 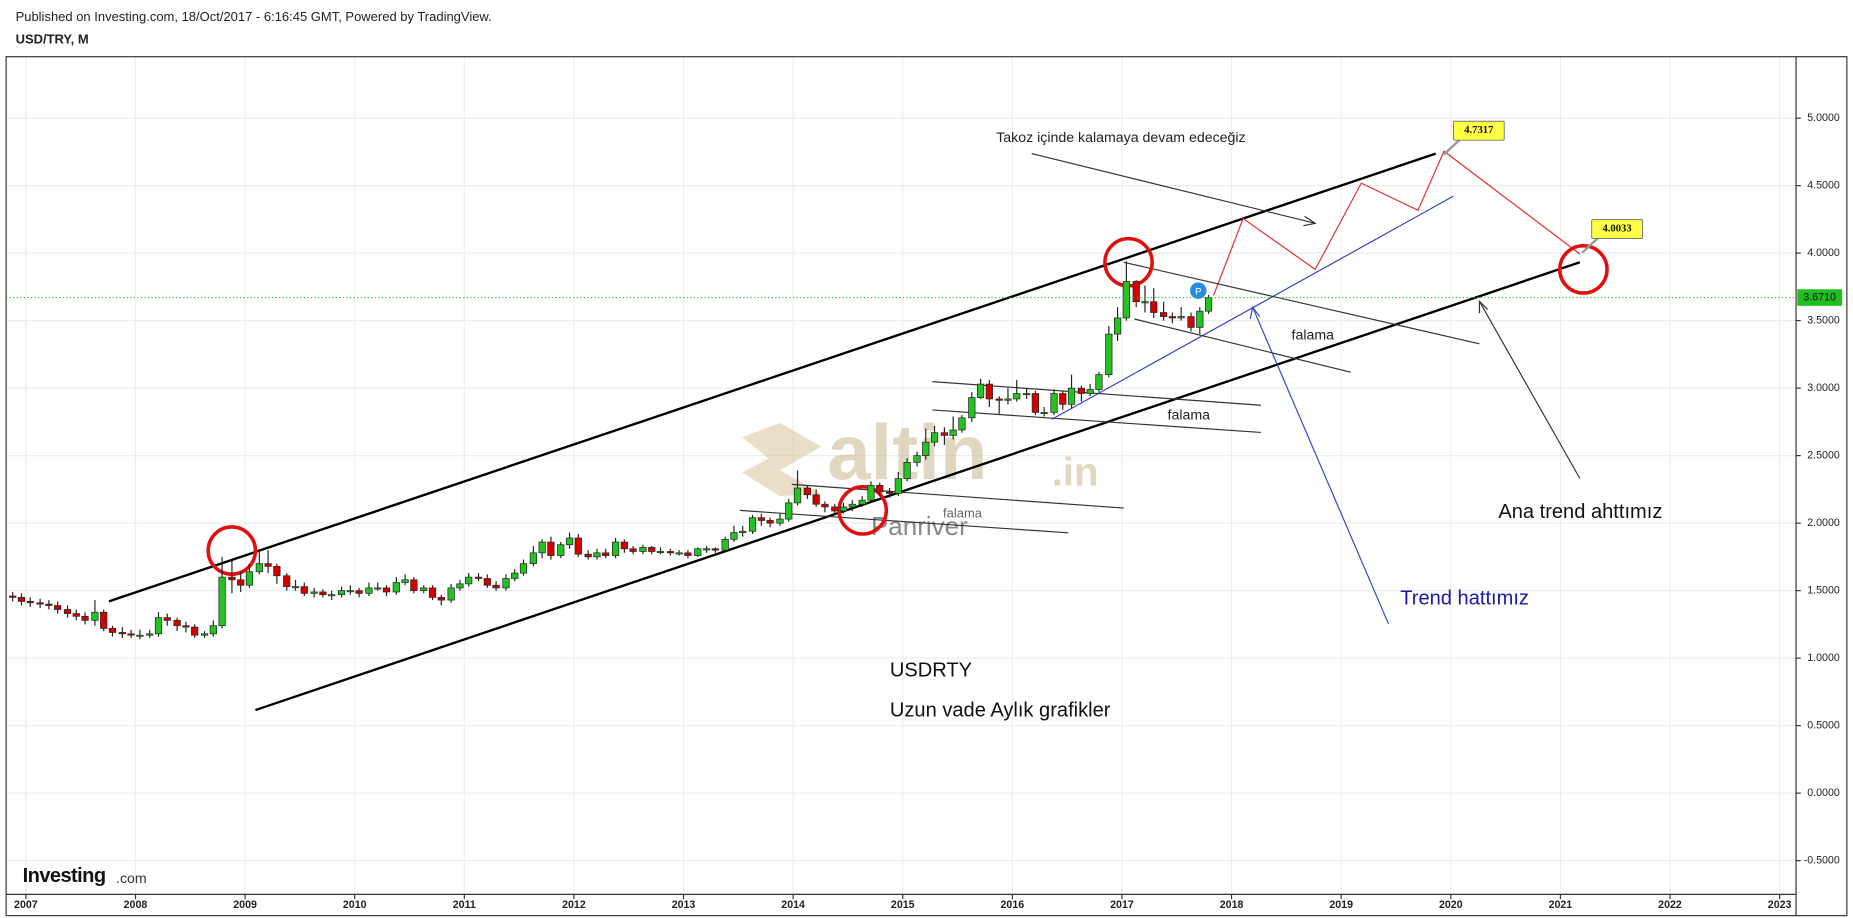 I want to click on x-tick-label: 2020, so click(x=1451, y=905).